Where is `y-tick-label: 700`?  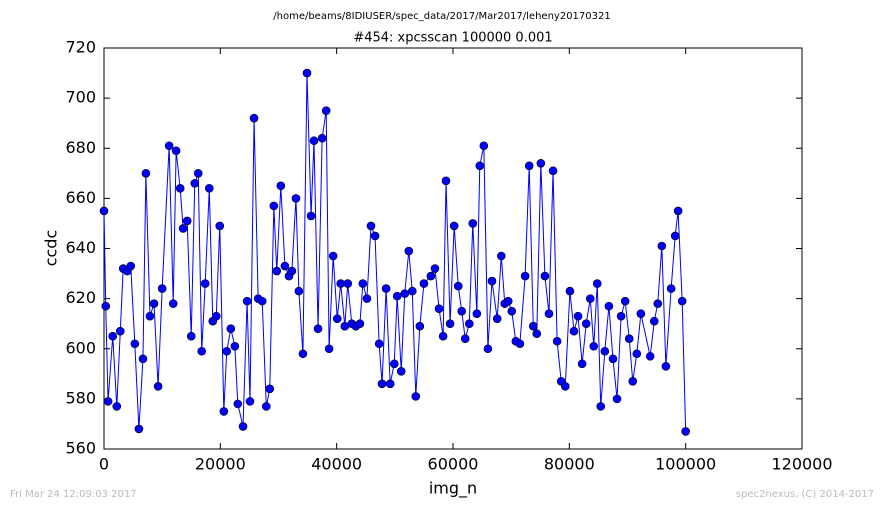 y-tick-label: 700 is located at coordinates (80, 97).